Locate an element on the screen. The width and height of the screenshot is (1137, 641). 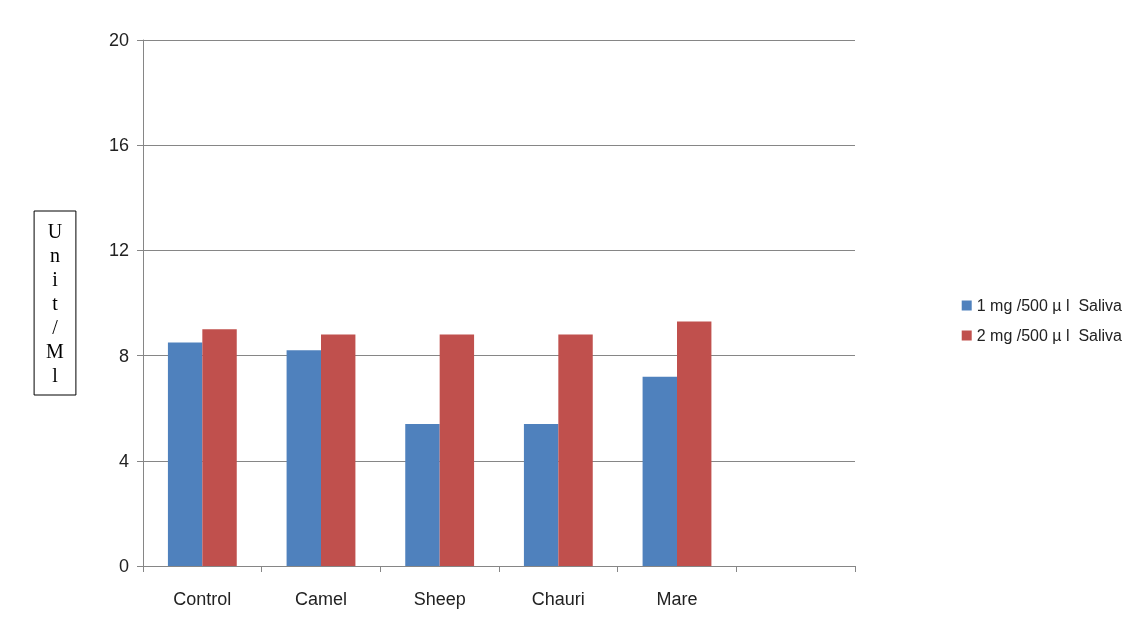
y-axis-title: Unit/Ml is located at coordinates (55, 303).